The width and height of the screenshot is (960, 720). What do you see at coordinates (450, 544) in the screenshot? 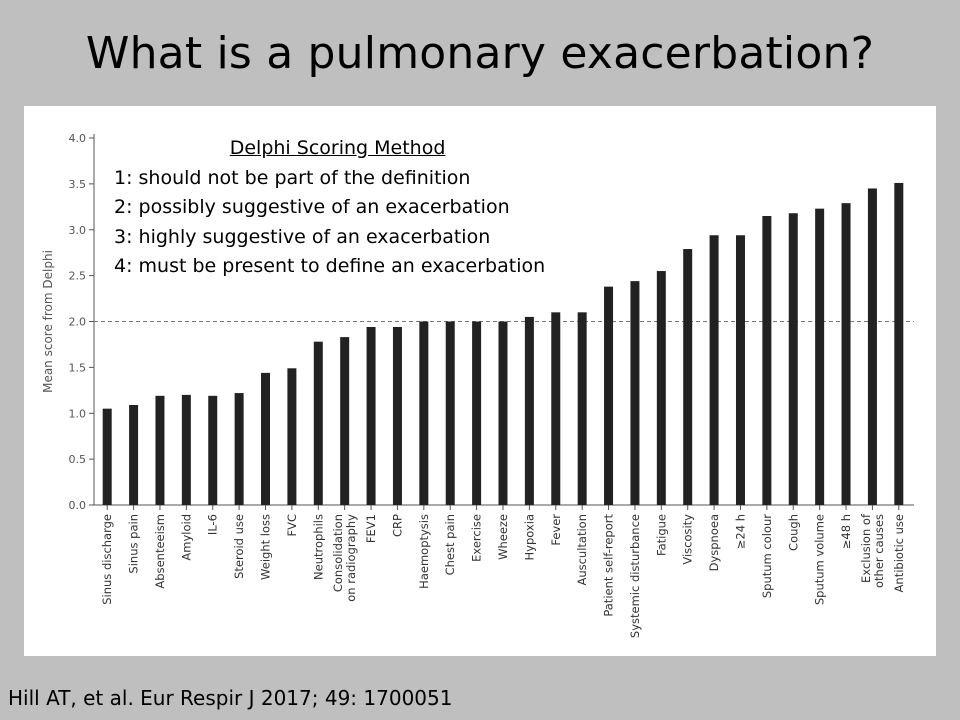
I see `x-tick-label: Chest pain` at bounding box center [450, 544].